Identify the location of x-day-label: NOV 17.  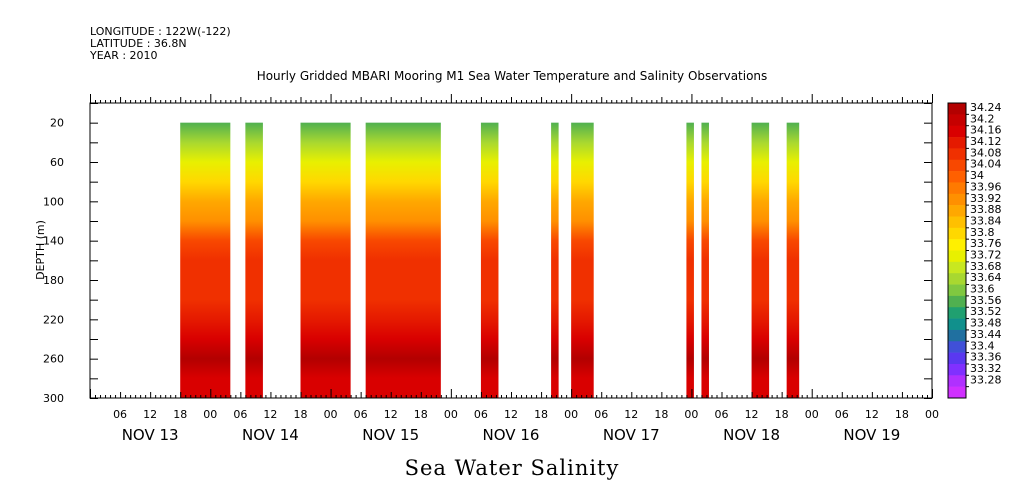
(631, 435).